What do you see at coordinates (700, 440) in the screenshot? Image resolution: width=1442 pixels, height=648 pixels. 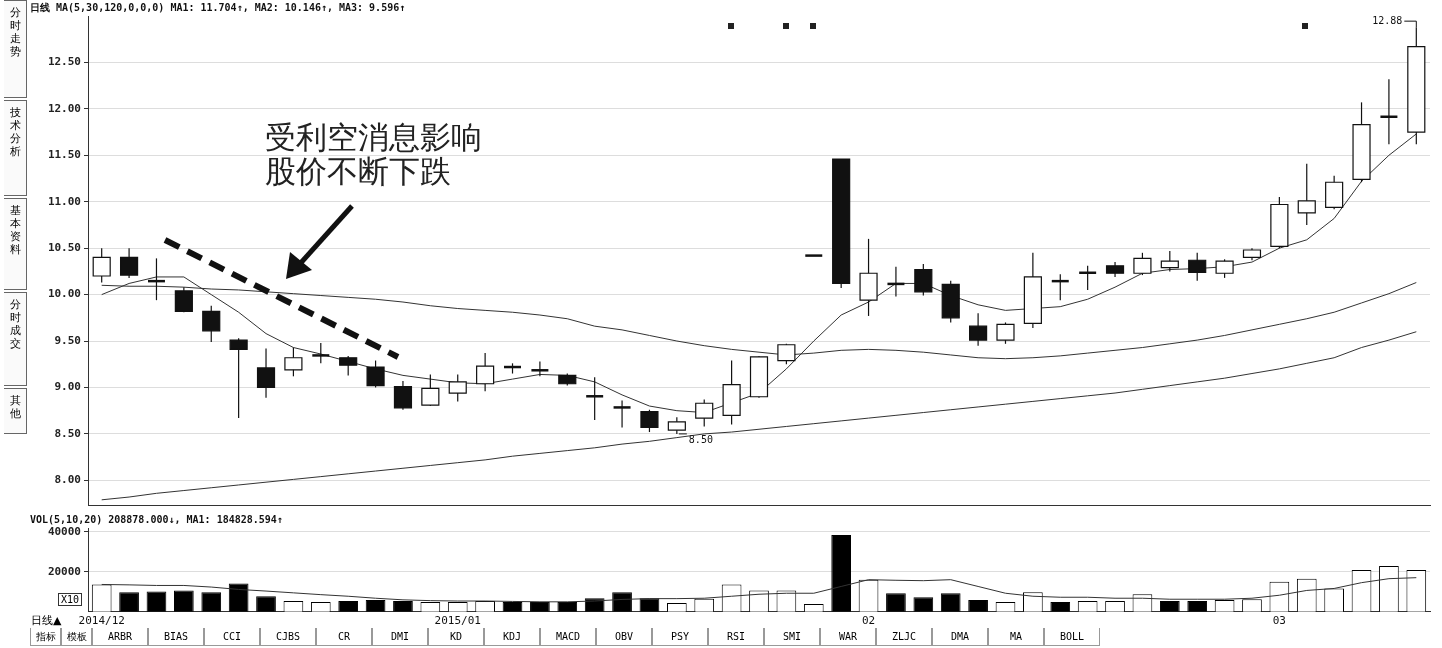 I see `annotation: 8.50` at bounding box center [700, 440].